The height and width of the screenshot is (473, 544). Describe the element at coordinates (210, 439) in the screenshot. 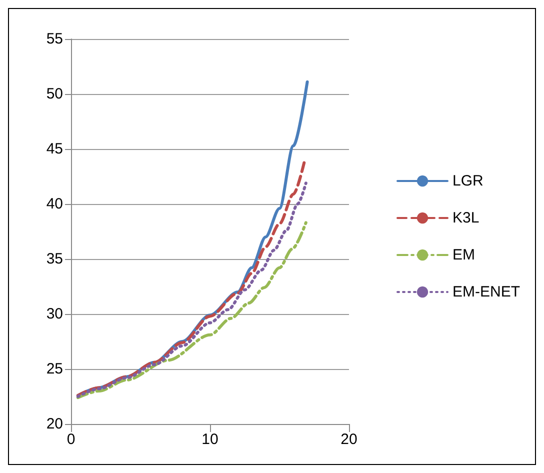

I see `x-tick-label: 10` at that location.